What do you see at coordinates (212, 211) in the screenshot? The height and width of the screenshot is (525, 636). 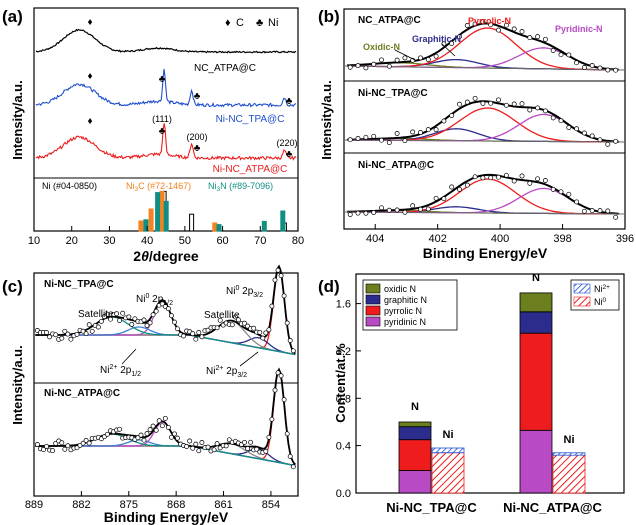 I see `reference-sticks` at bounding box center [212, 211].